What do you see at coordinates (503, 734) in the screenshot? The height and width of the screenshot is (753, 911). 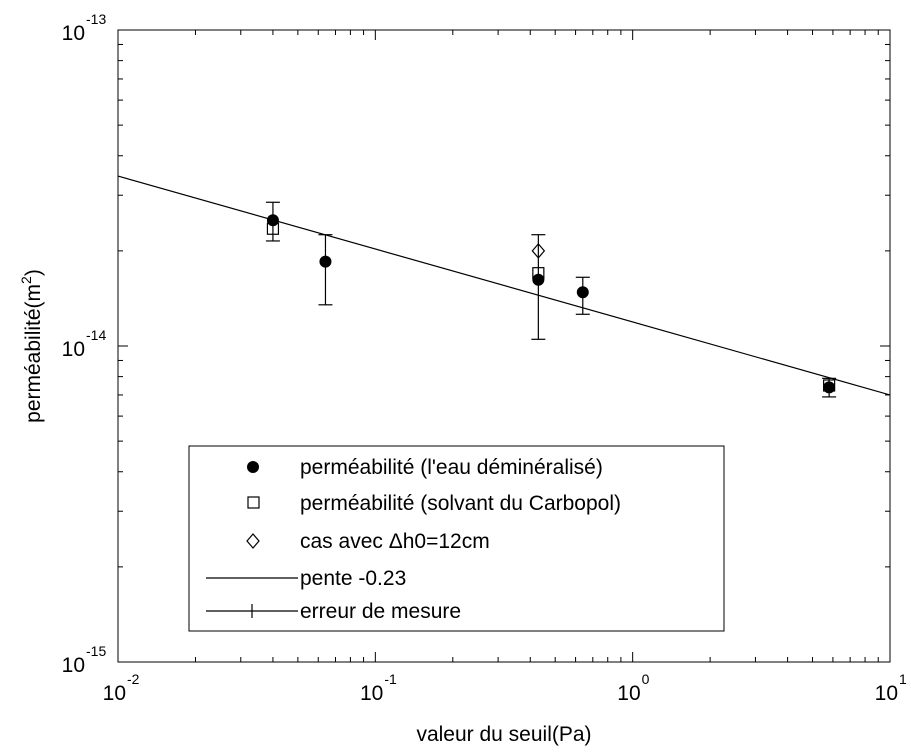 I see `x-axis-label: valeur du seuil(Pa)` at bounding box center [503, 734].